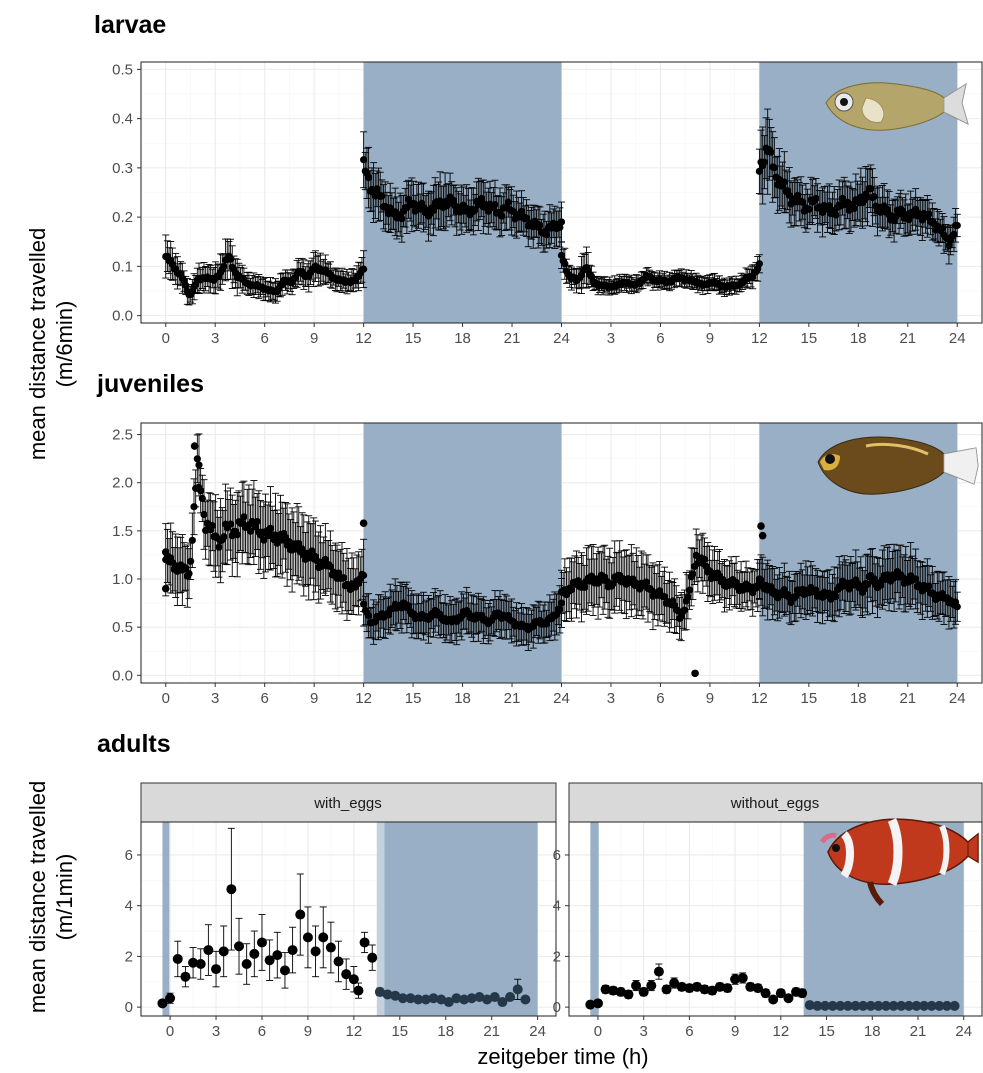 The height and width of the screenshot is (1073, 983). I want to click on juveniles-y-tick-label: 1.5, so click(122, 531).